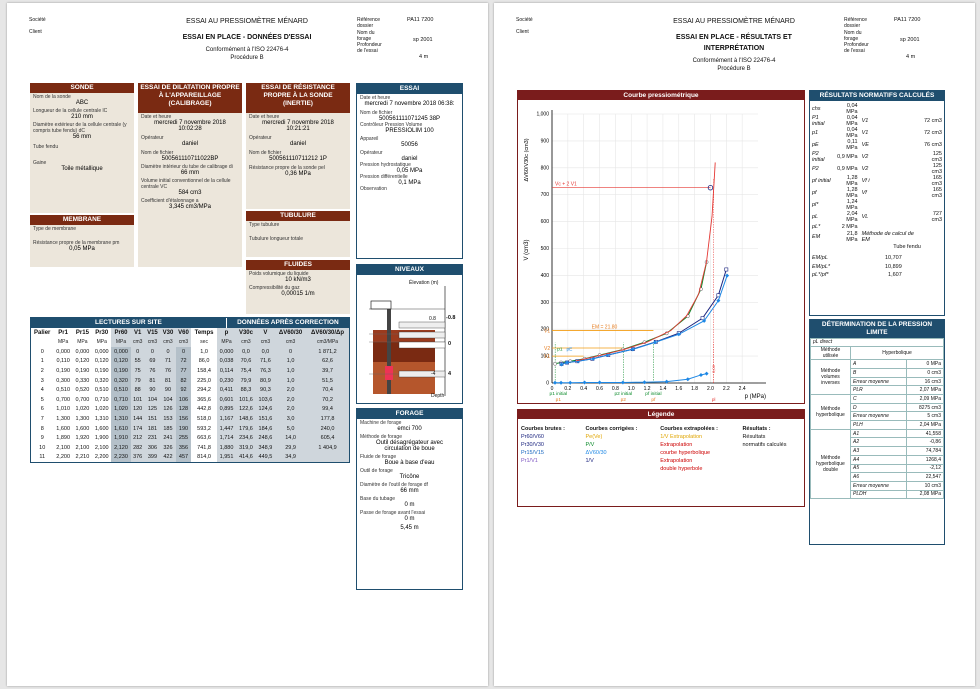 Image resolution: width=980 pixels, height=689 pixels. What do you see at coordinates (864, 192) in the screenshot?
I see `result-cell: Vf` at bounding box center [864, 192].